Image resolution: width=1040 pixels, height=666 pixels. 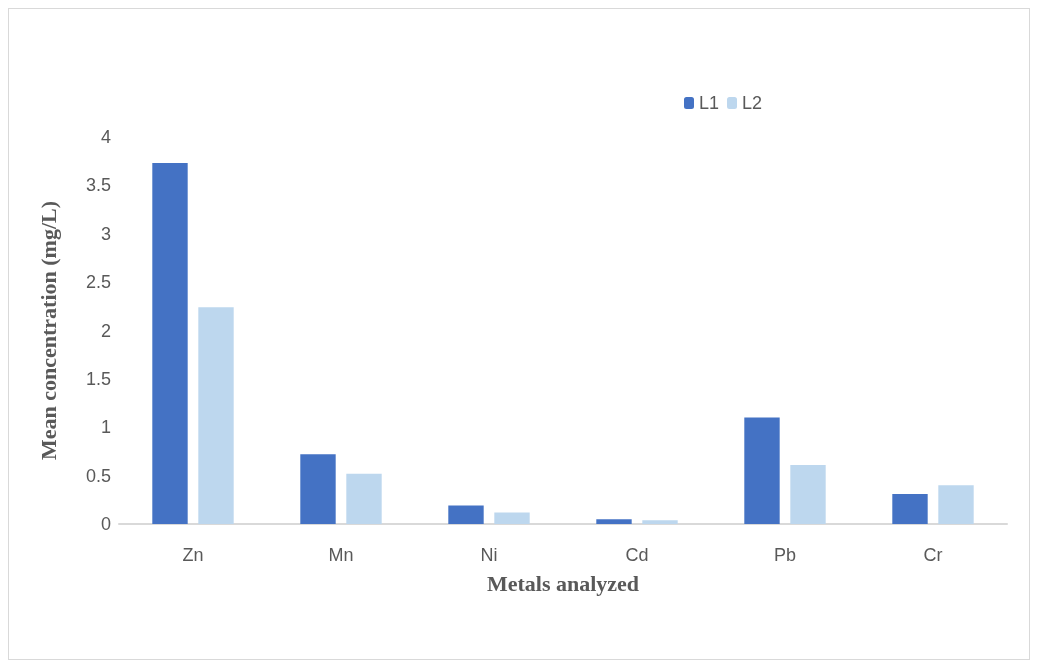 I want to click on y-tick-label: 1.5, so click(x=98, y=378).